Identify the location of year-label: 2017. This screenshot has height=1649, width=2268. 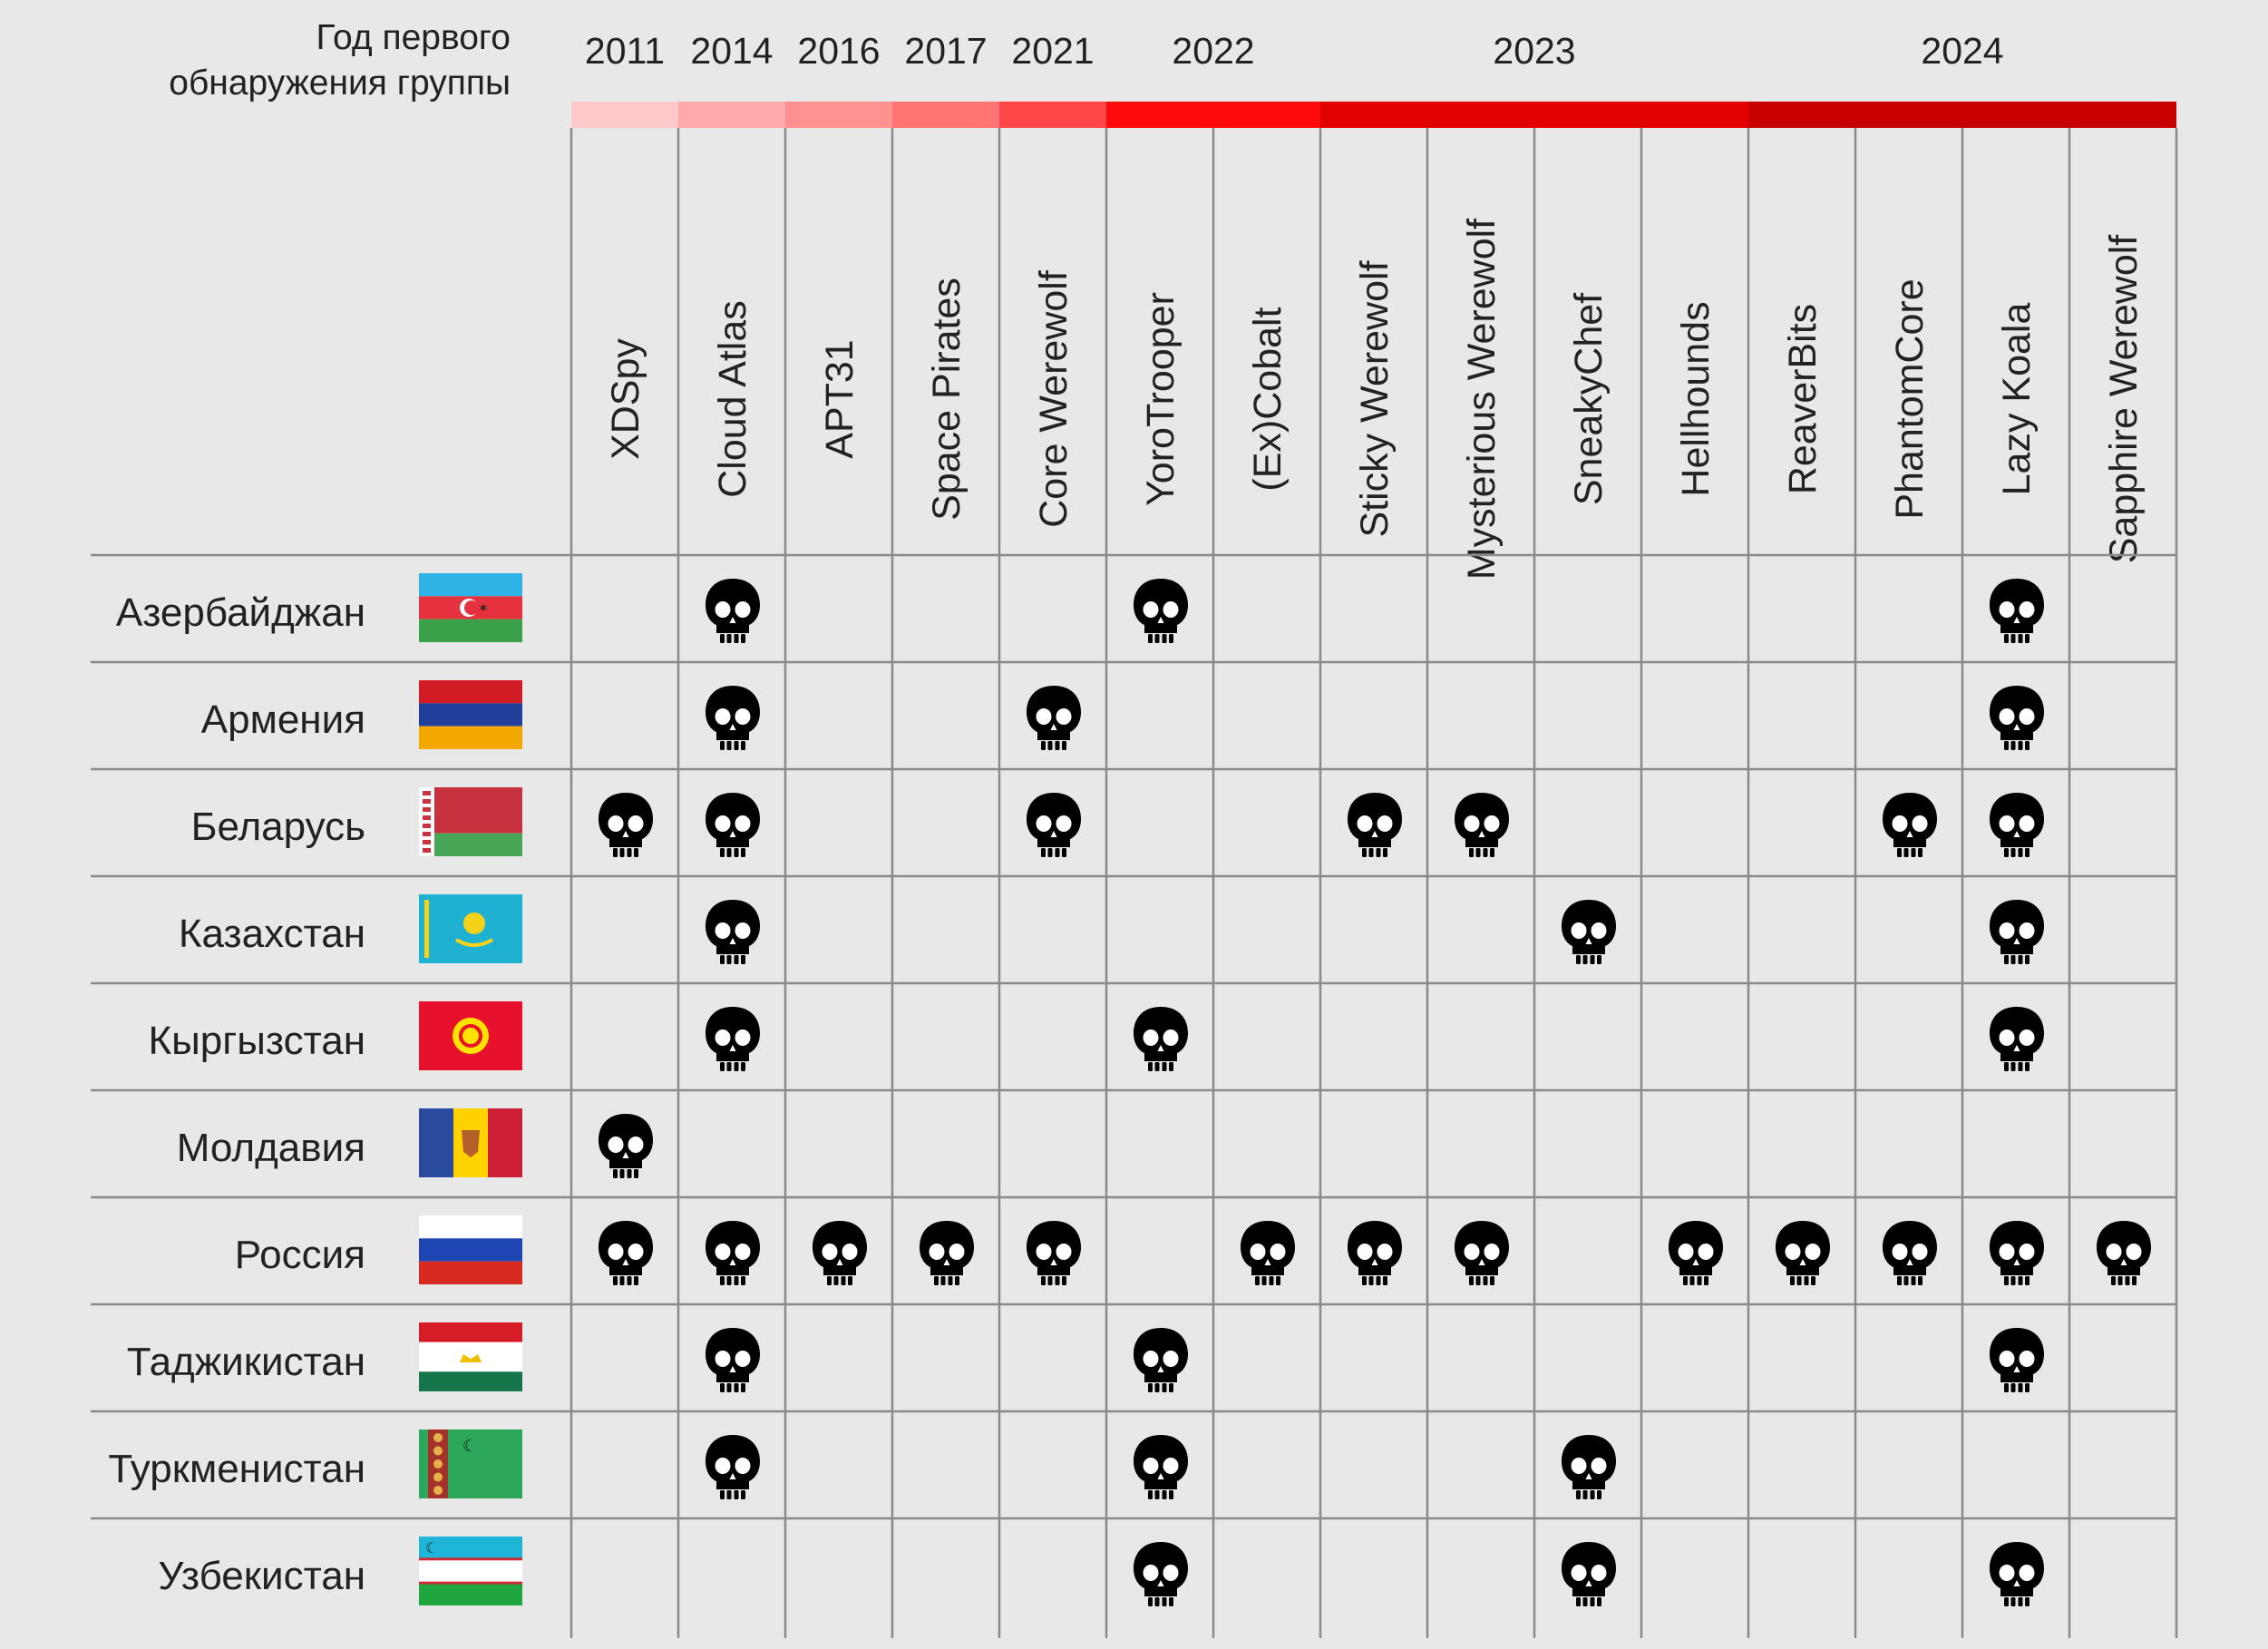
(945, 51).